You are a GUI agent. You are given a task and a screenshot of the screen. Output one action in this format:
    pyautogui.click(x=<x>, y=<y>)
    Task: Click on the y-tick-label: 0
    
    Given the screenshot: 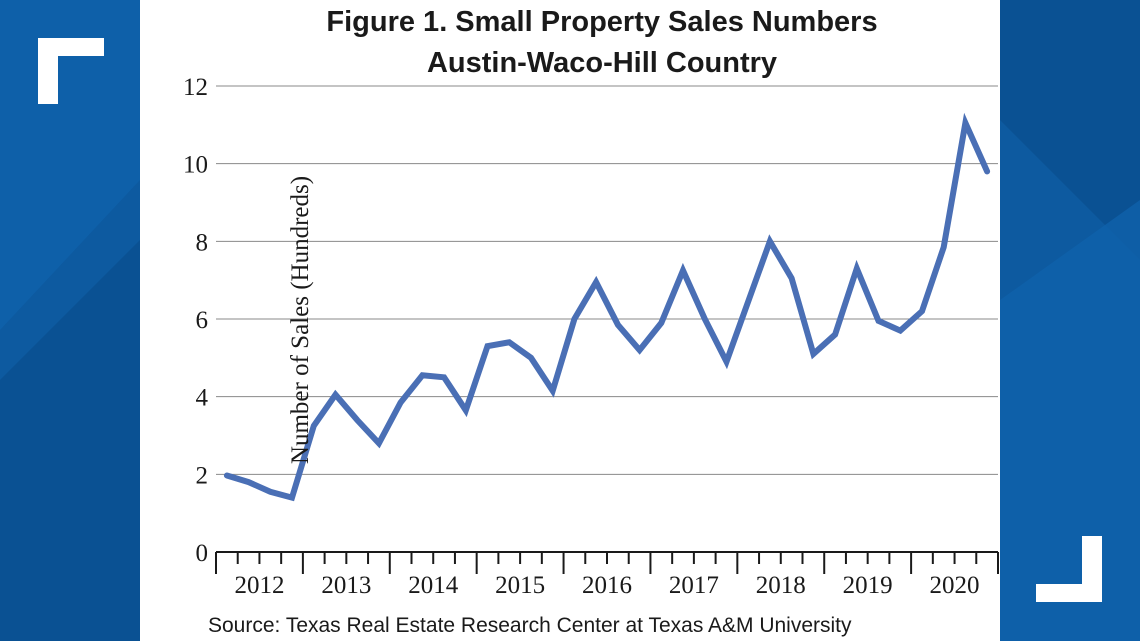 What is the action you would take?
    pyautogui.click(x=202, y=553)
    